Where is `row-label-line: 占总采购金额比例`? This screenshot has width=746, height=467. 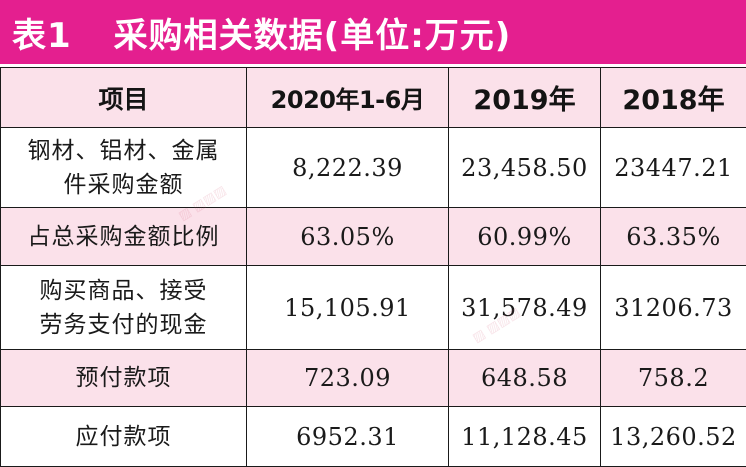
row-label-line: 占总采购金额比例 is located at coordinates (123, 237).